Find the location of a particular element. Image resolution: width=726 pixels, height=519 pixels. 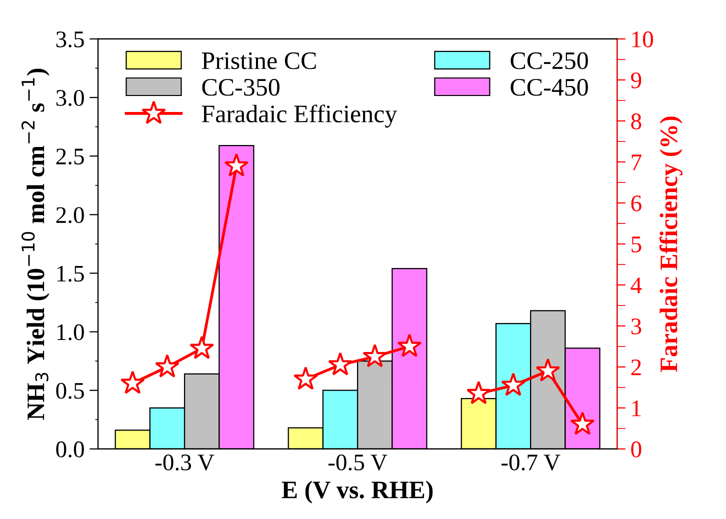

y2-tick-label: 7 is located at coordinates (637, 162).